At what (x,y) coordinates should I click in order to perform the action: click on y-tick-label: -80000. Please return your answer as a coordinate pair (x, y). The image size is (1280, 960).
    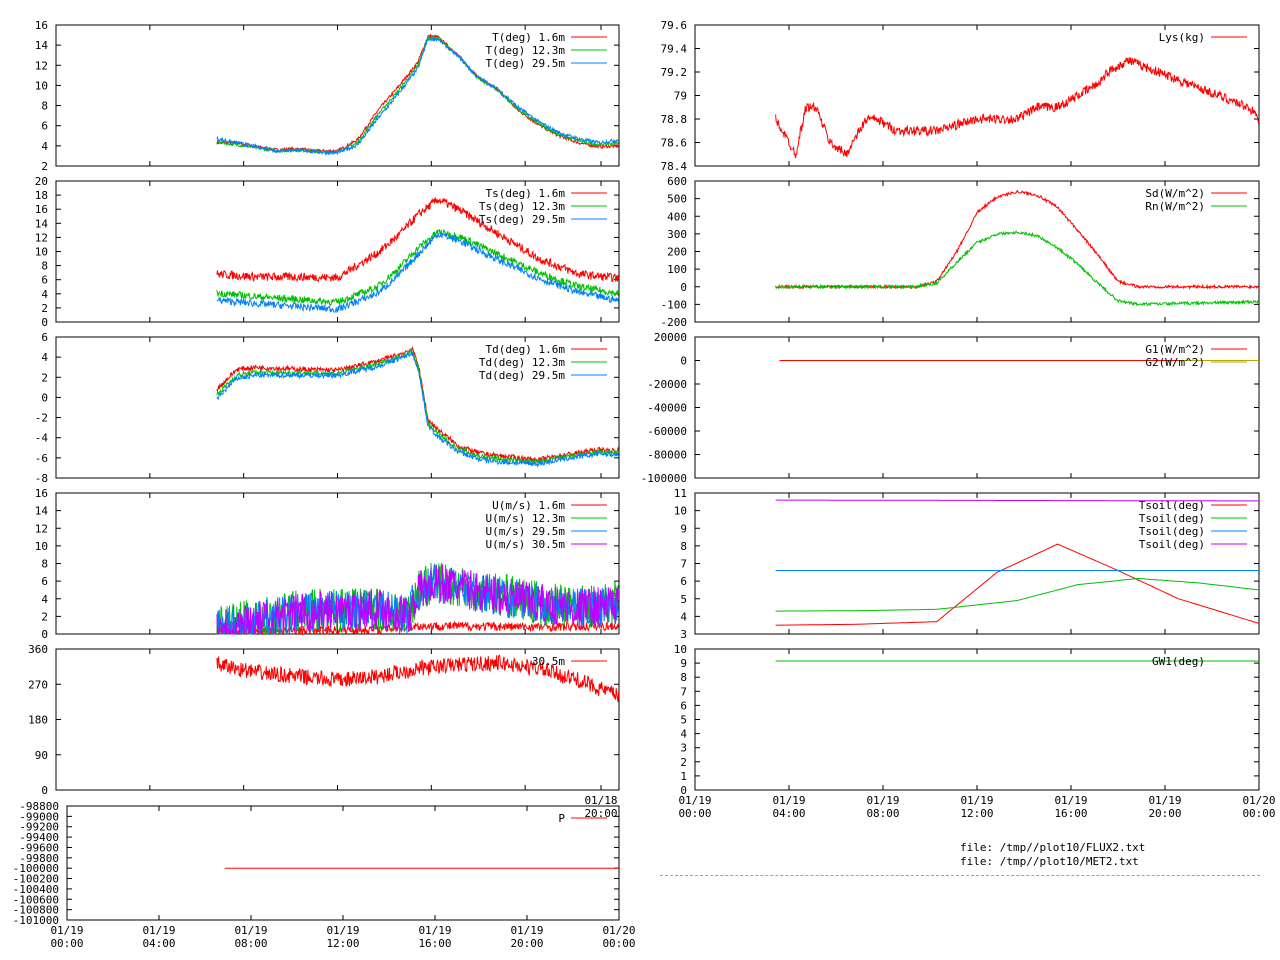
    Looking at the image, I should click on (667, 455).